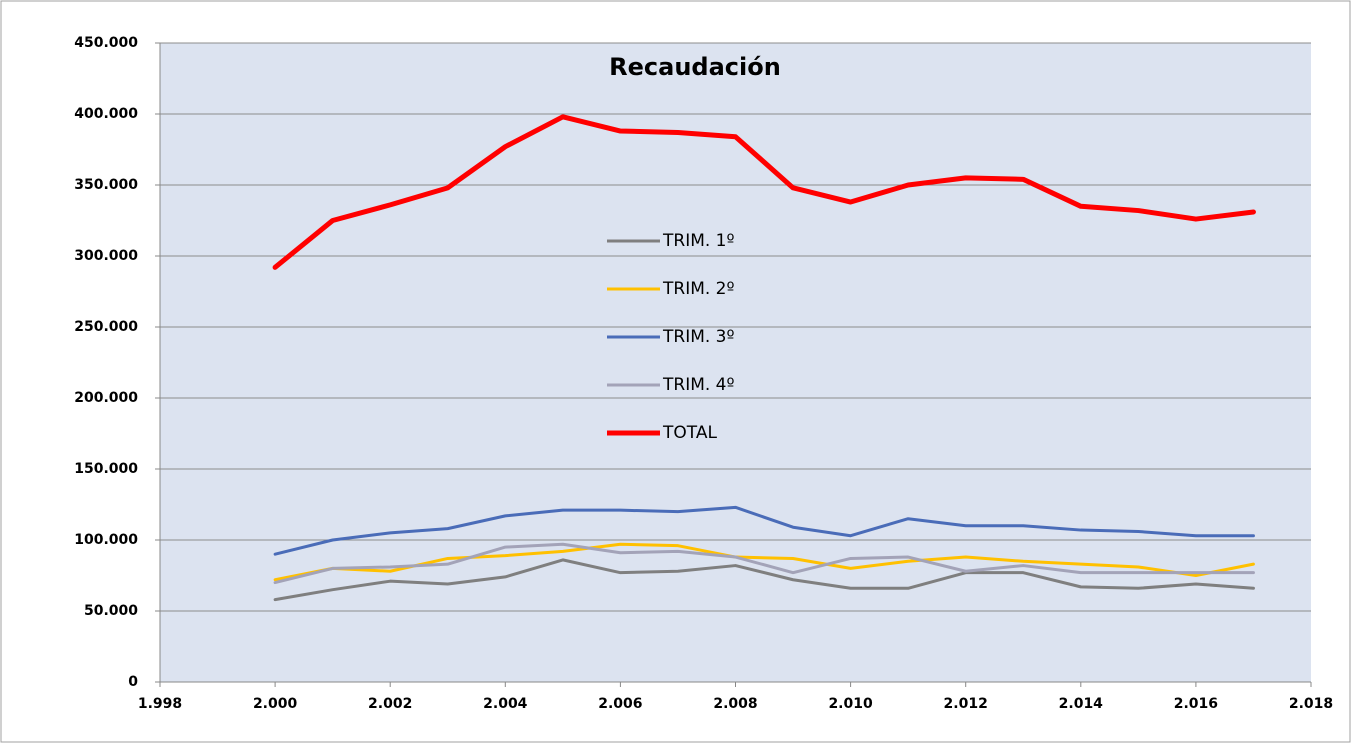 This screenshot has width=1352, height=744. What do you see at coordinates (1196, 704) in the screenshot?
I see `x-tick-label: 2.016` at bounding box center [1196, 704].